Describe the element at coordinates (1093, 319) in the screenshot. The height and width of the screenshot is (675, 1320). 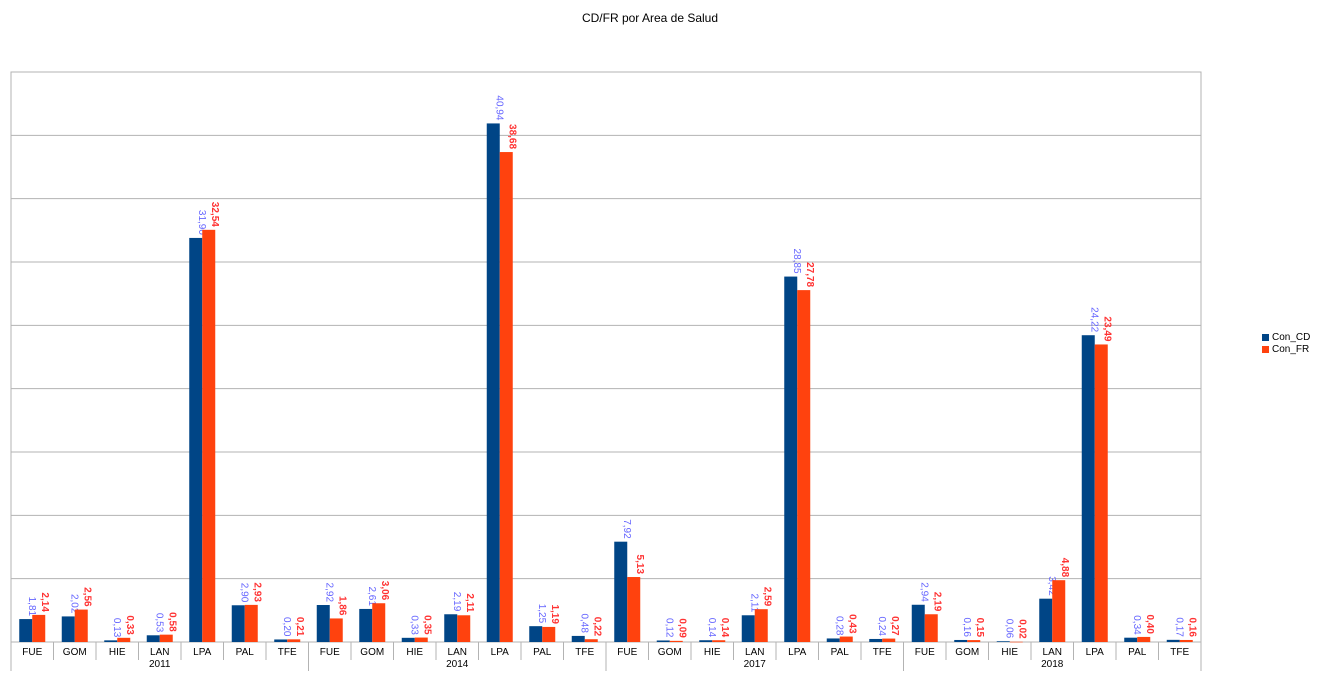
I see `data-label-con-cd: 24,22` at that location.